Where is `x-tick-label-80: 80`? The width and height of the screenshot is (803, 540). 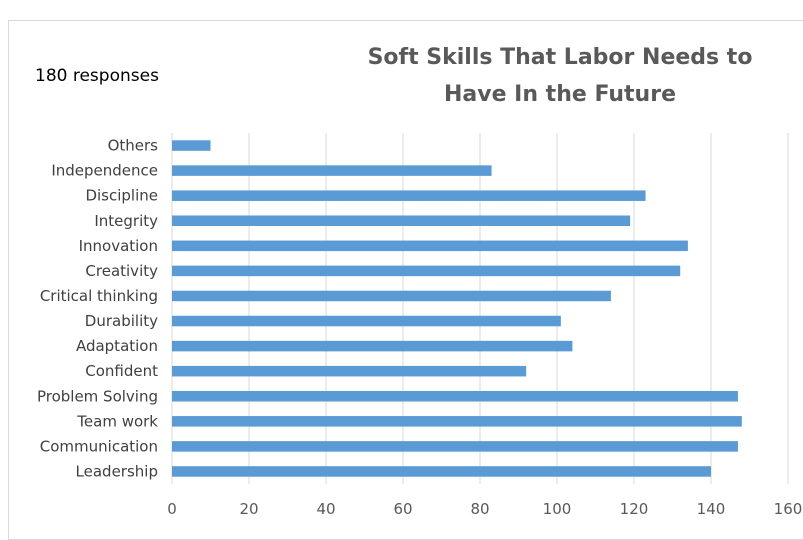 x-tick-label-80: 80 is located at coordinates (479, 509).